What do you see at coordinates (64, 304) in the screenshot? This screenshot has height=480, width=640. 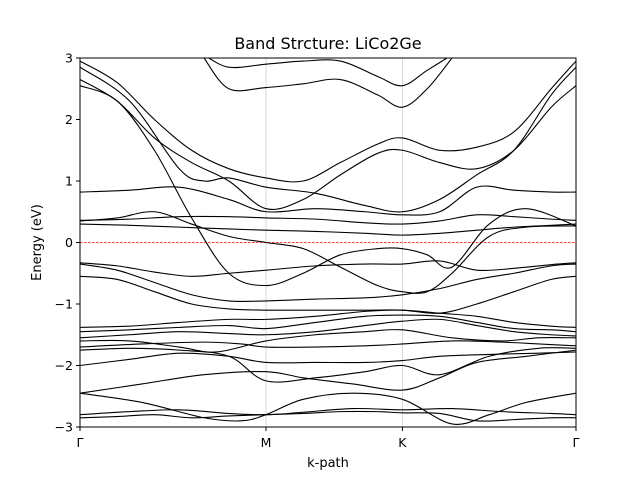 I see `y-tick-label: −1` at bounding box center [64, 304].